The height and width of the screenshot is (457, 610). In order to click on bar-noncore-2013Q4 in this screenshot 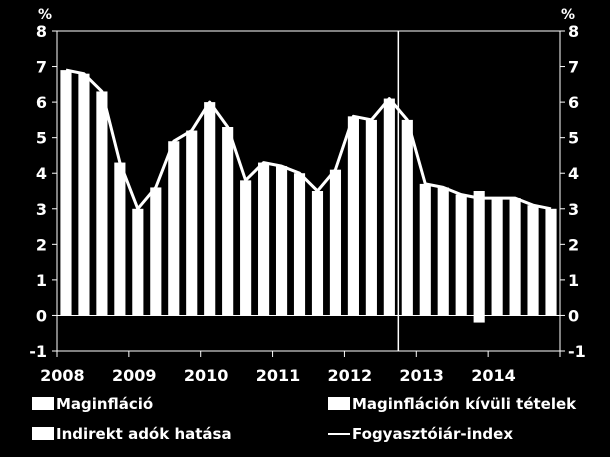, I will do `click(479, 319)`.